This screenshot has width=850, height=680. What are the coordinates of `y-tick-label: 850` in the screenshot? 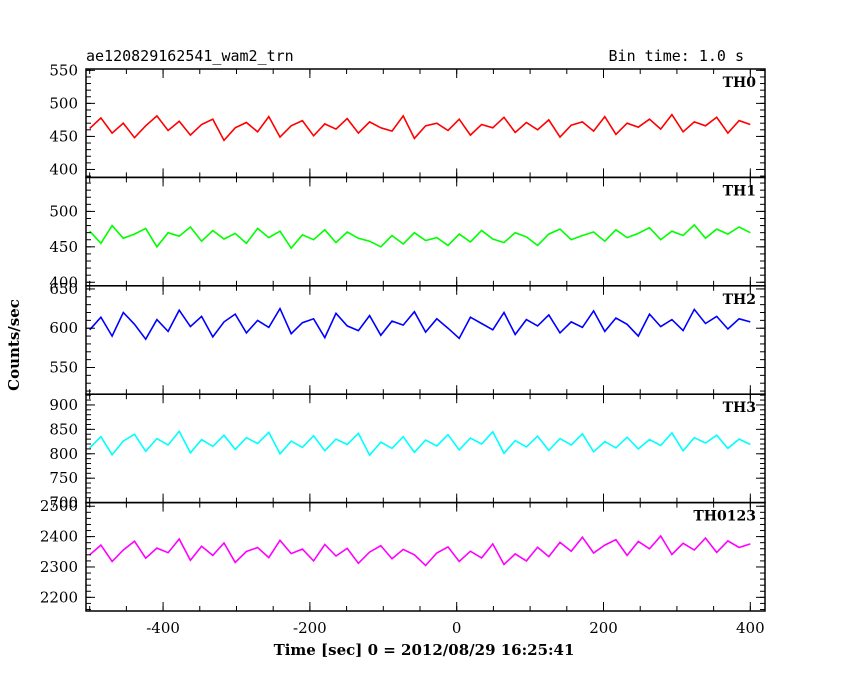 It's located at (63, 429).